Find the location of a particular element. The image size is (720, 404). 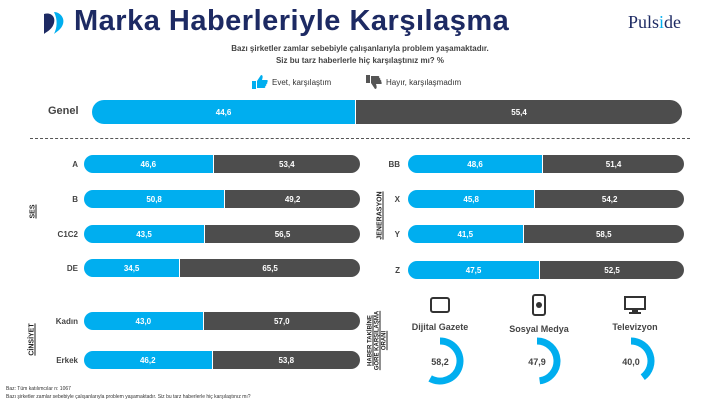

page-title: Marka Haberleriyle Karşılaşma is located at coordinates (292, 21).